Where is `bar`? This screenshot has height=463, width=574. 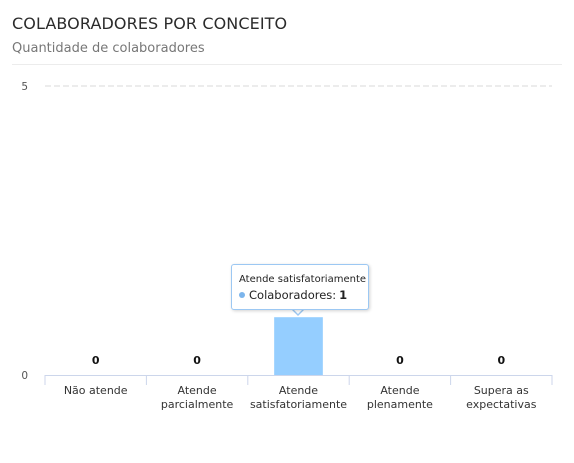
bar is located at coordinates (298, 346).